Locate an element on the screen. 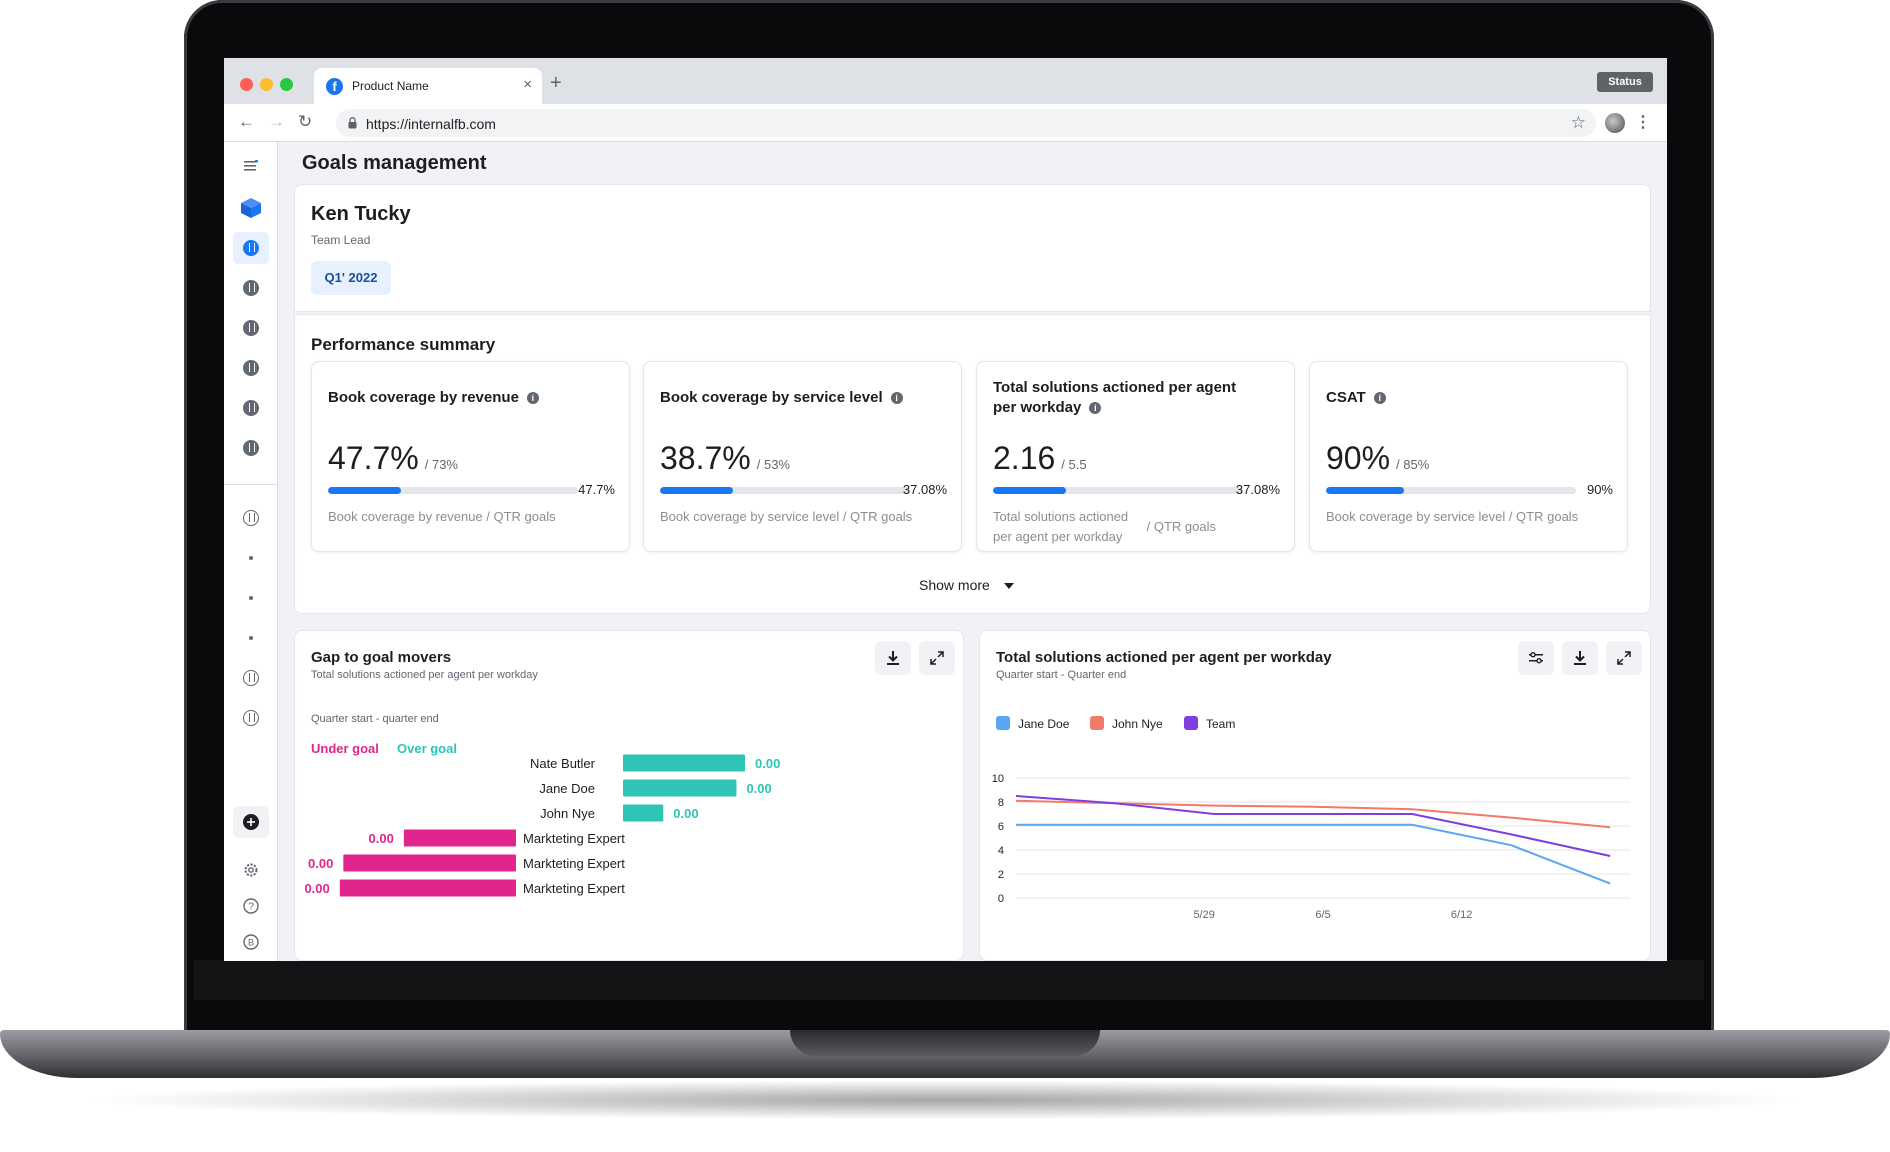 Image resolution: width=1890 pixels, height=1152 pixels. browser-tab: f Product Name × is located at coordinates (428, 86).